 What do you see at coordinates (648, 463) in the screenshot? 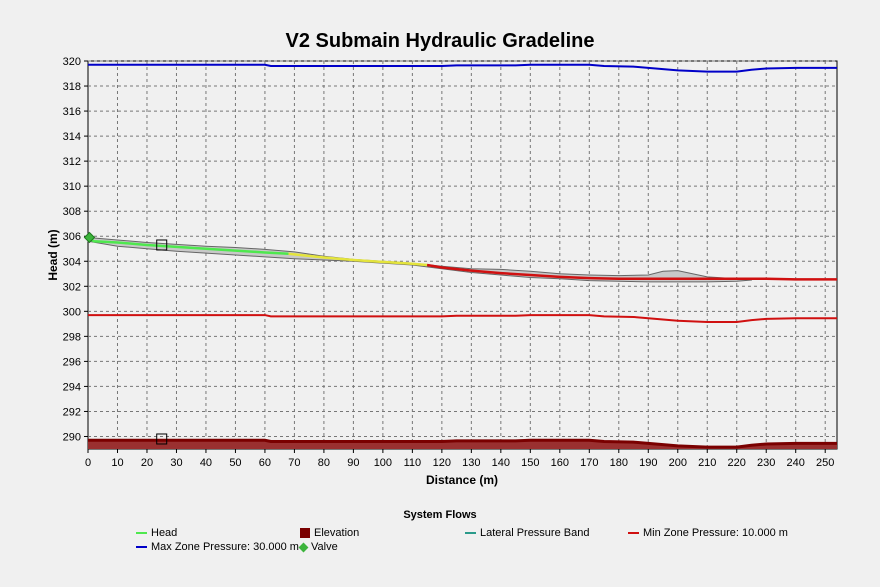
I see `x-tick-label: 190` at bounding box center [648, 463].